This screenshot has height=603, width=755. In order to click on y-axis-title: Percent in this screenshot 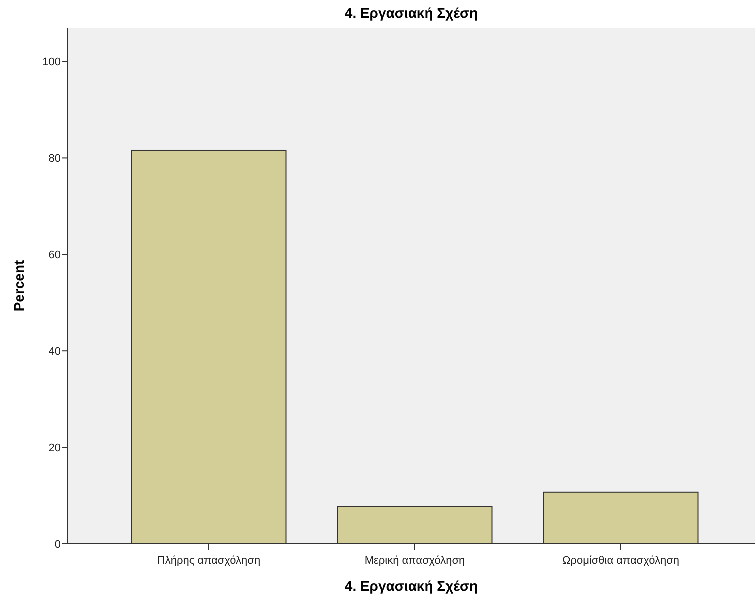, I will do `click(19, 286)`.